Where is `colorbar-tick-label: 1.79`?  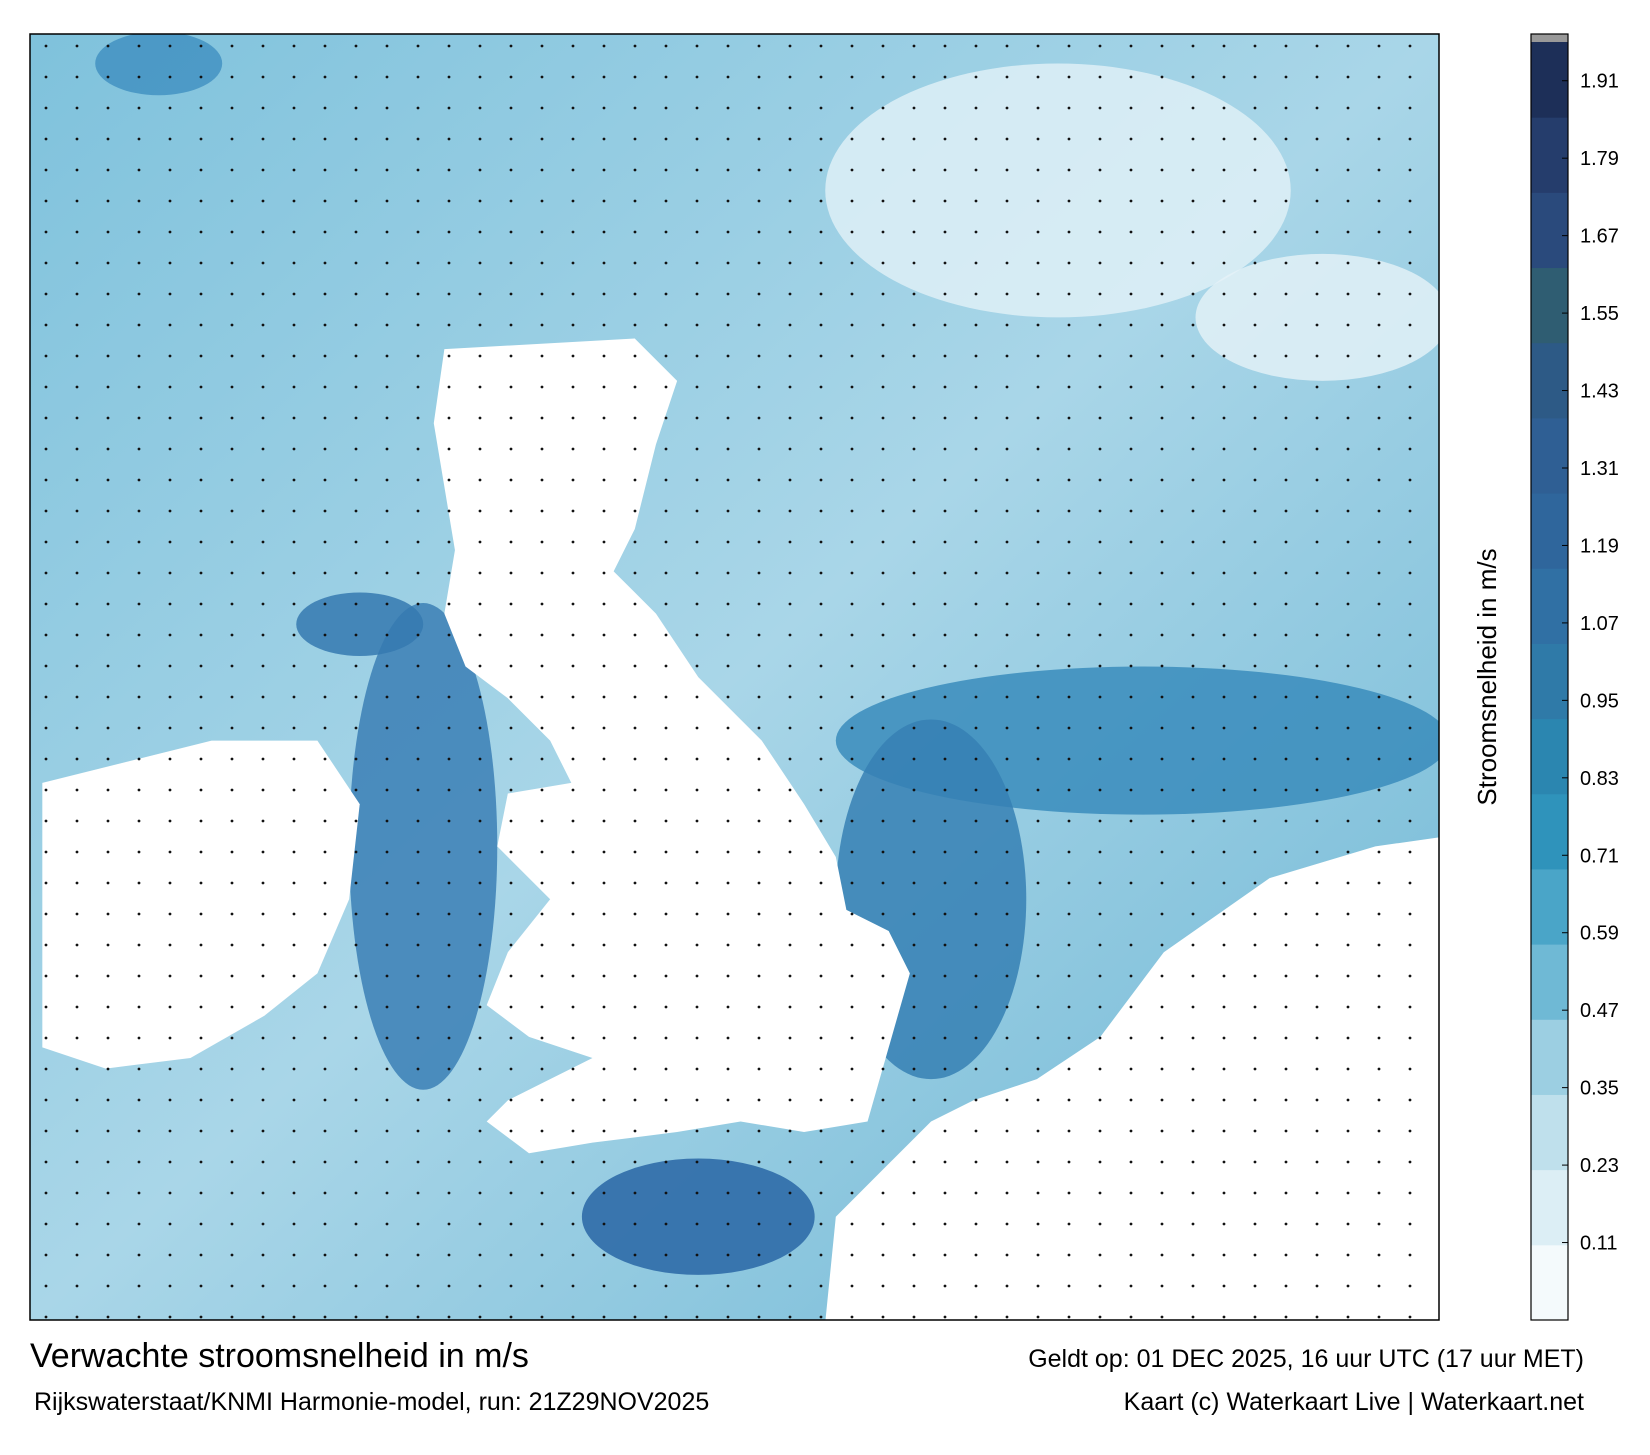
colorbar-tick-label: 1.79 is located at coordinates (1599, 159).